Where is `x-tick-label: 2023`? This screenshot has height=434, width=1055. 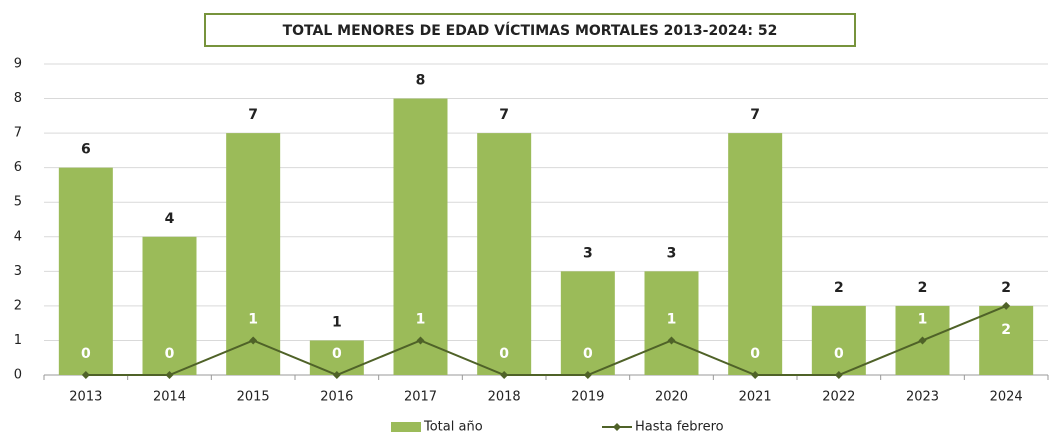 x-tick-label: 2023 is located at coordinates (922, 397).